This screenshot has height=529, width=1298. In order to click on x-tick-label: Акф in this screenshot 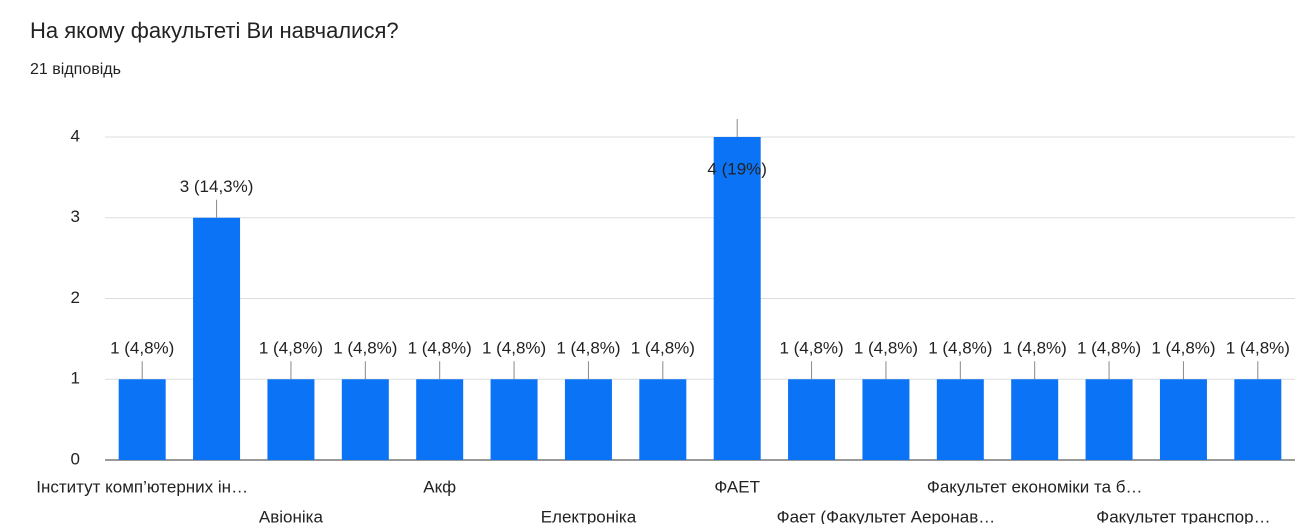, I will do `click(439, 486)`.